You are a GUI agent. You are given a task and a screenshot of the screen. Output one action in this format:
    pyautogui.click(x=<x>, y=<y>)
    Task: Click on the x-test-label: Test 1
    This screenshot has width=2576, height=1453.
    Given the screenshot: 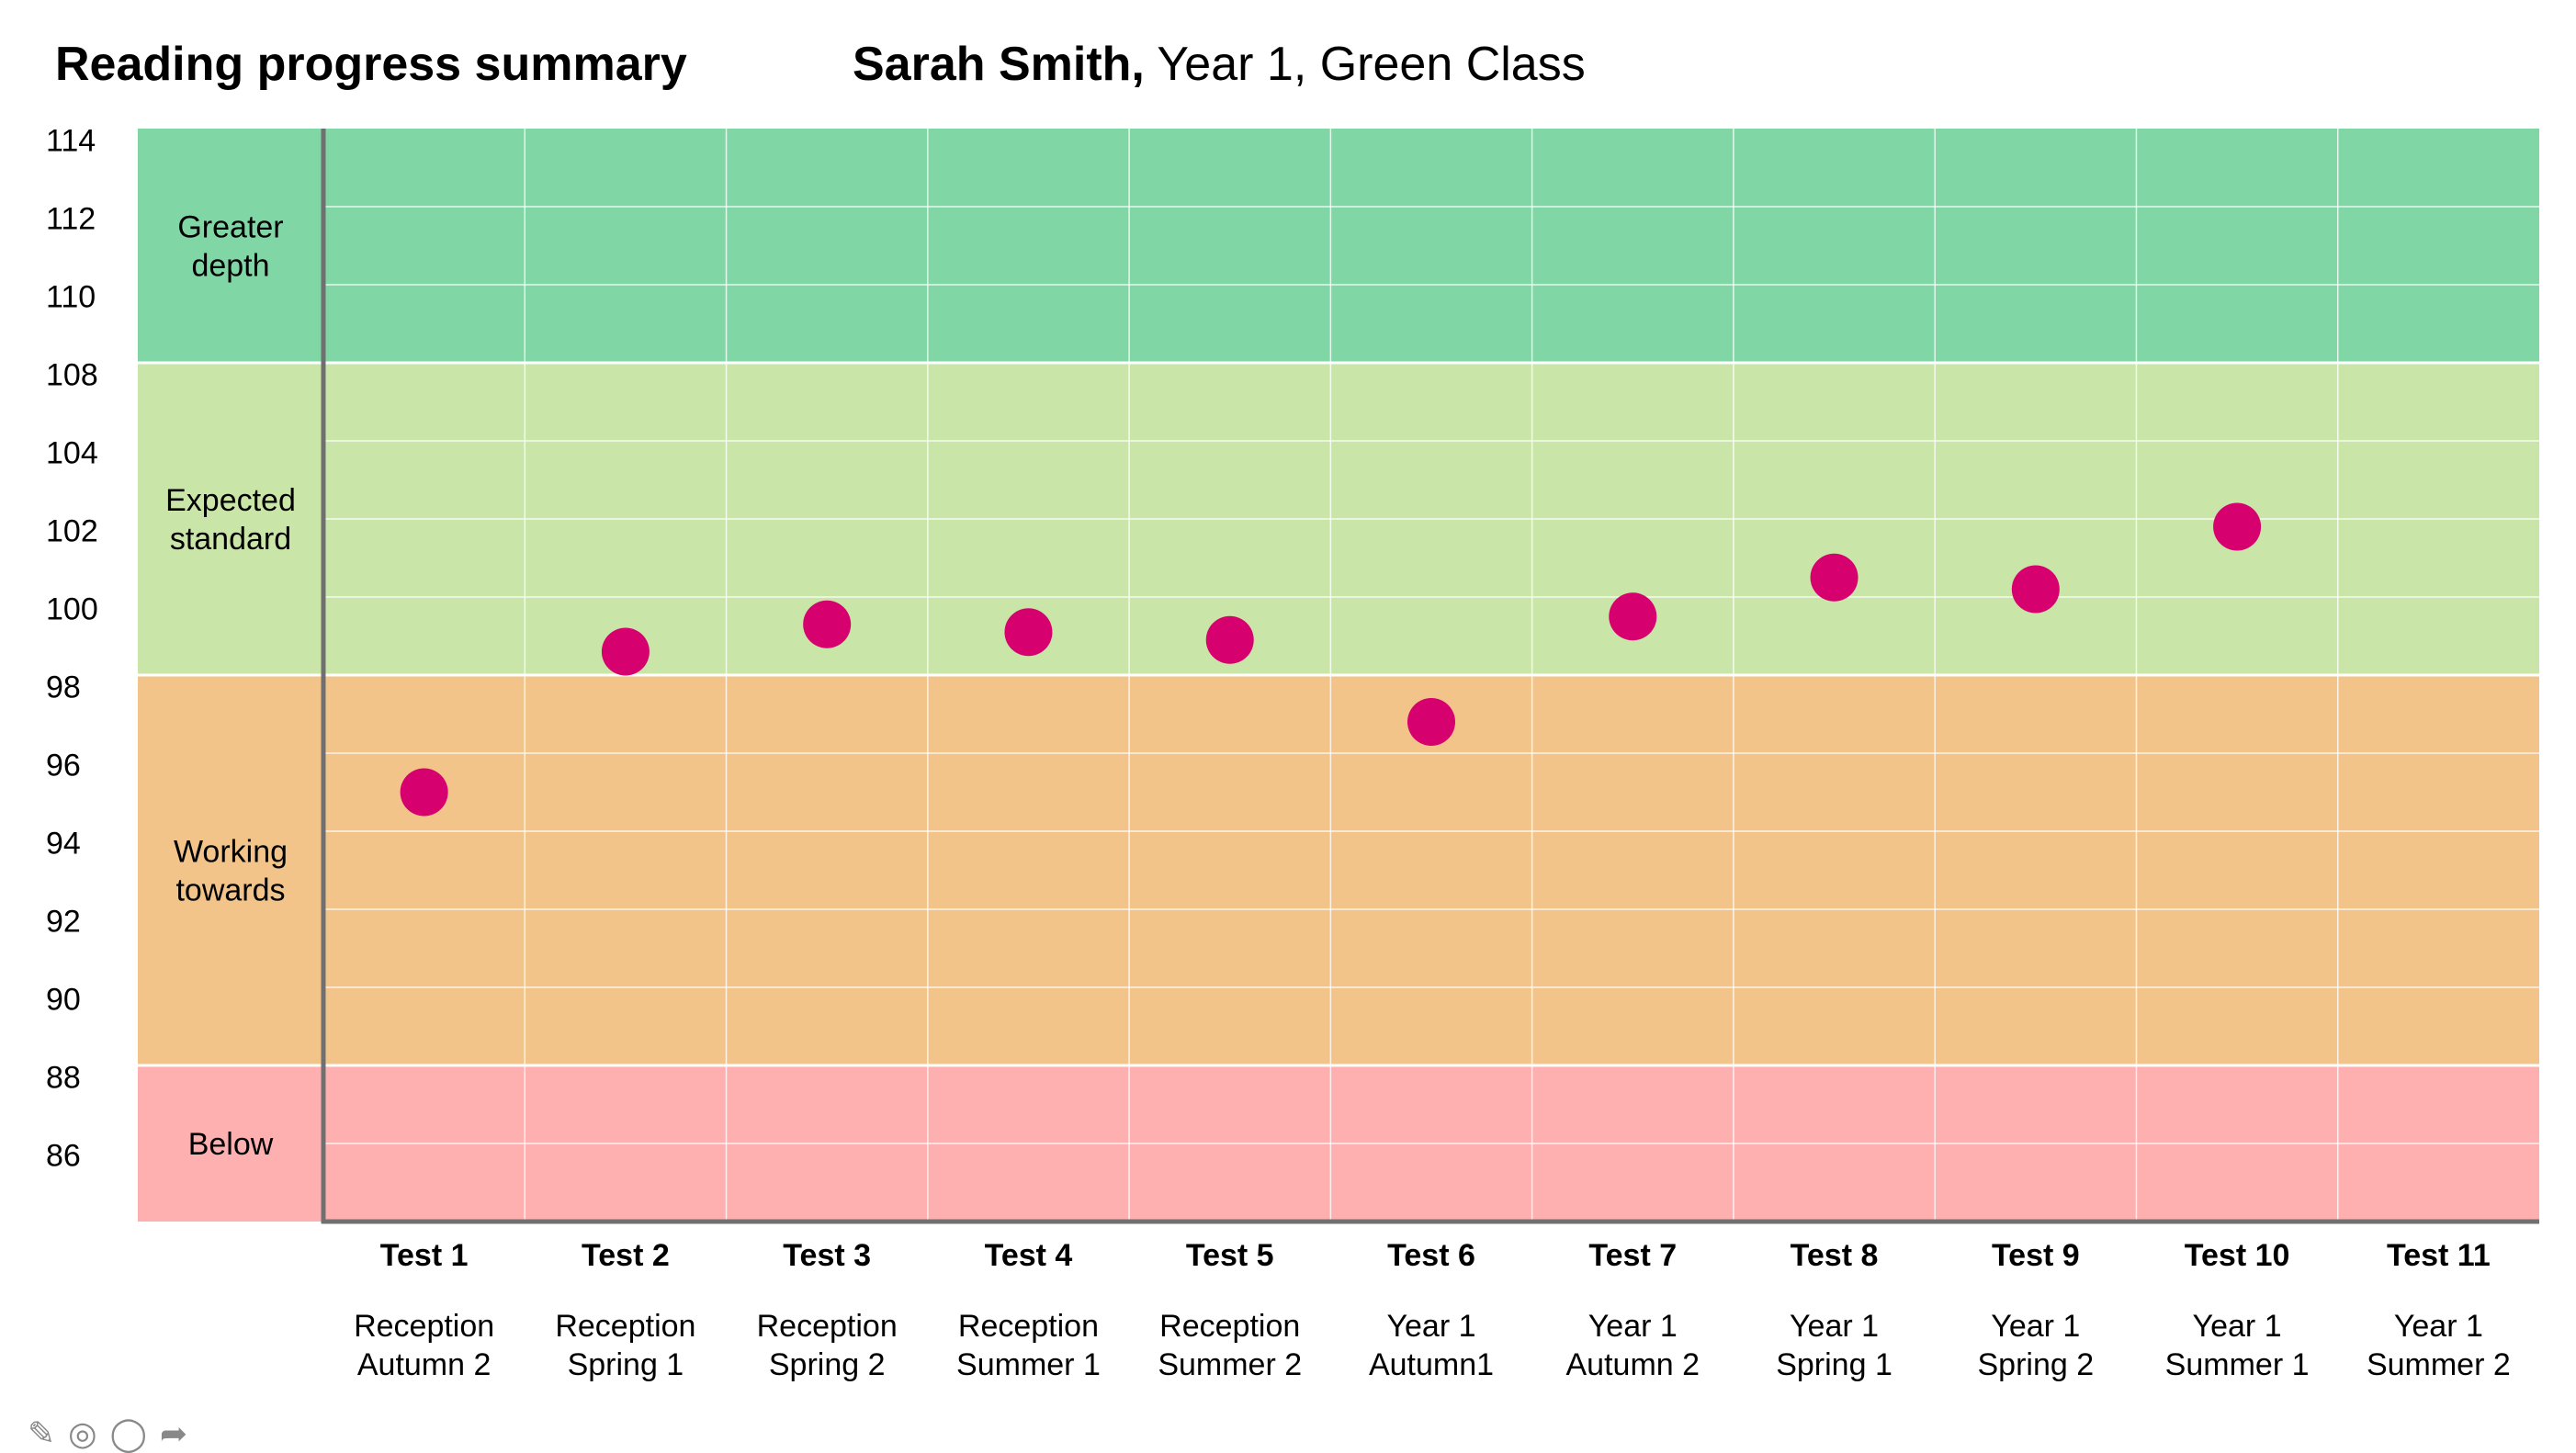 What is the action you would take?
    pyautogui.click(x=424, y=1255)
    